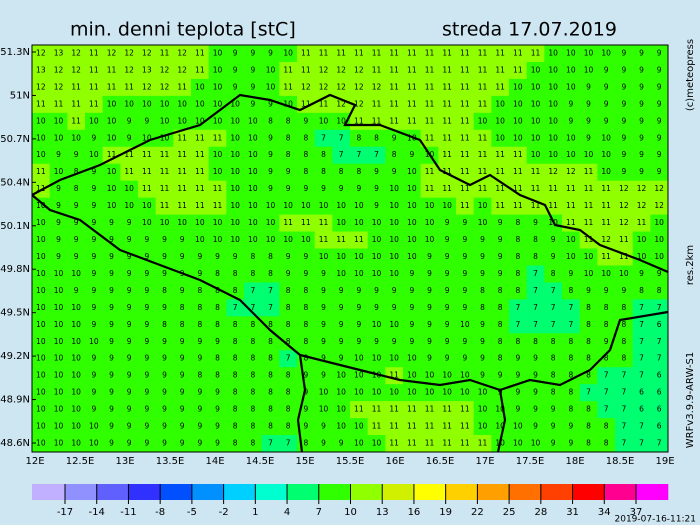  Describe the element at coordinates (147, 69) in the screenshot. I see `cell-value: 13` at that location.